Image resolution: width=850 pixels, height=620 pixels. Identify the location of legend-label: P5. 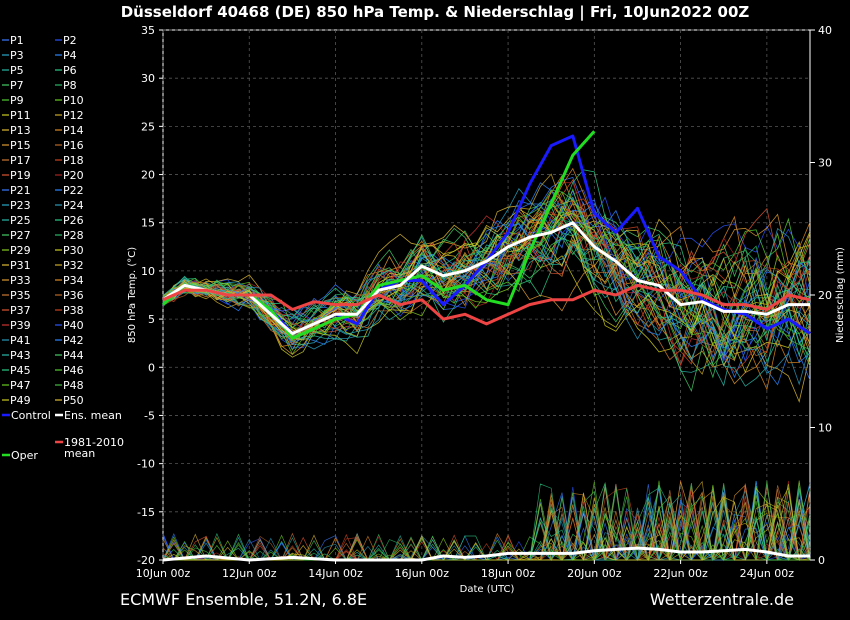
(17, 70).